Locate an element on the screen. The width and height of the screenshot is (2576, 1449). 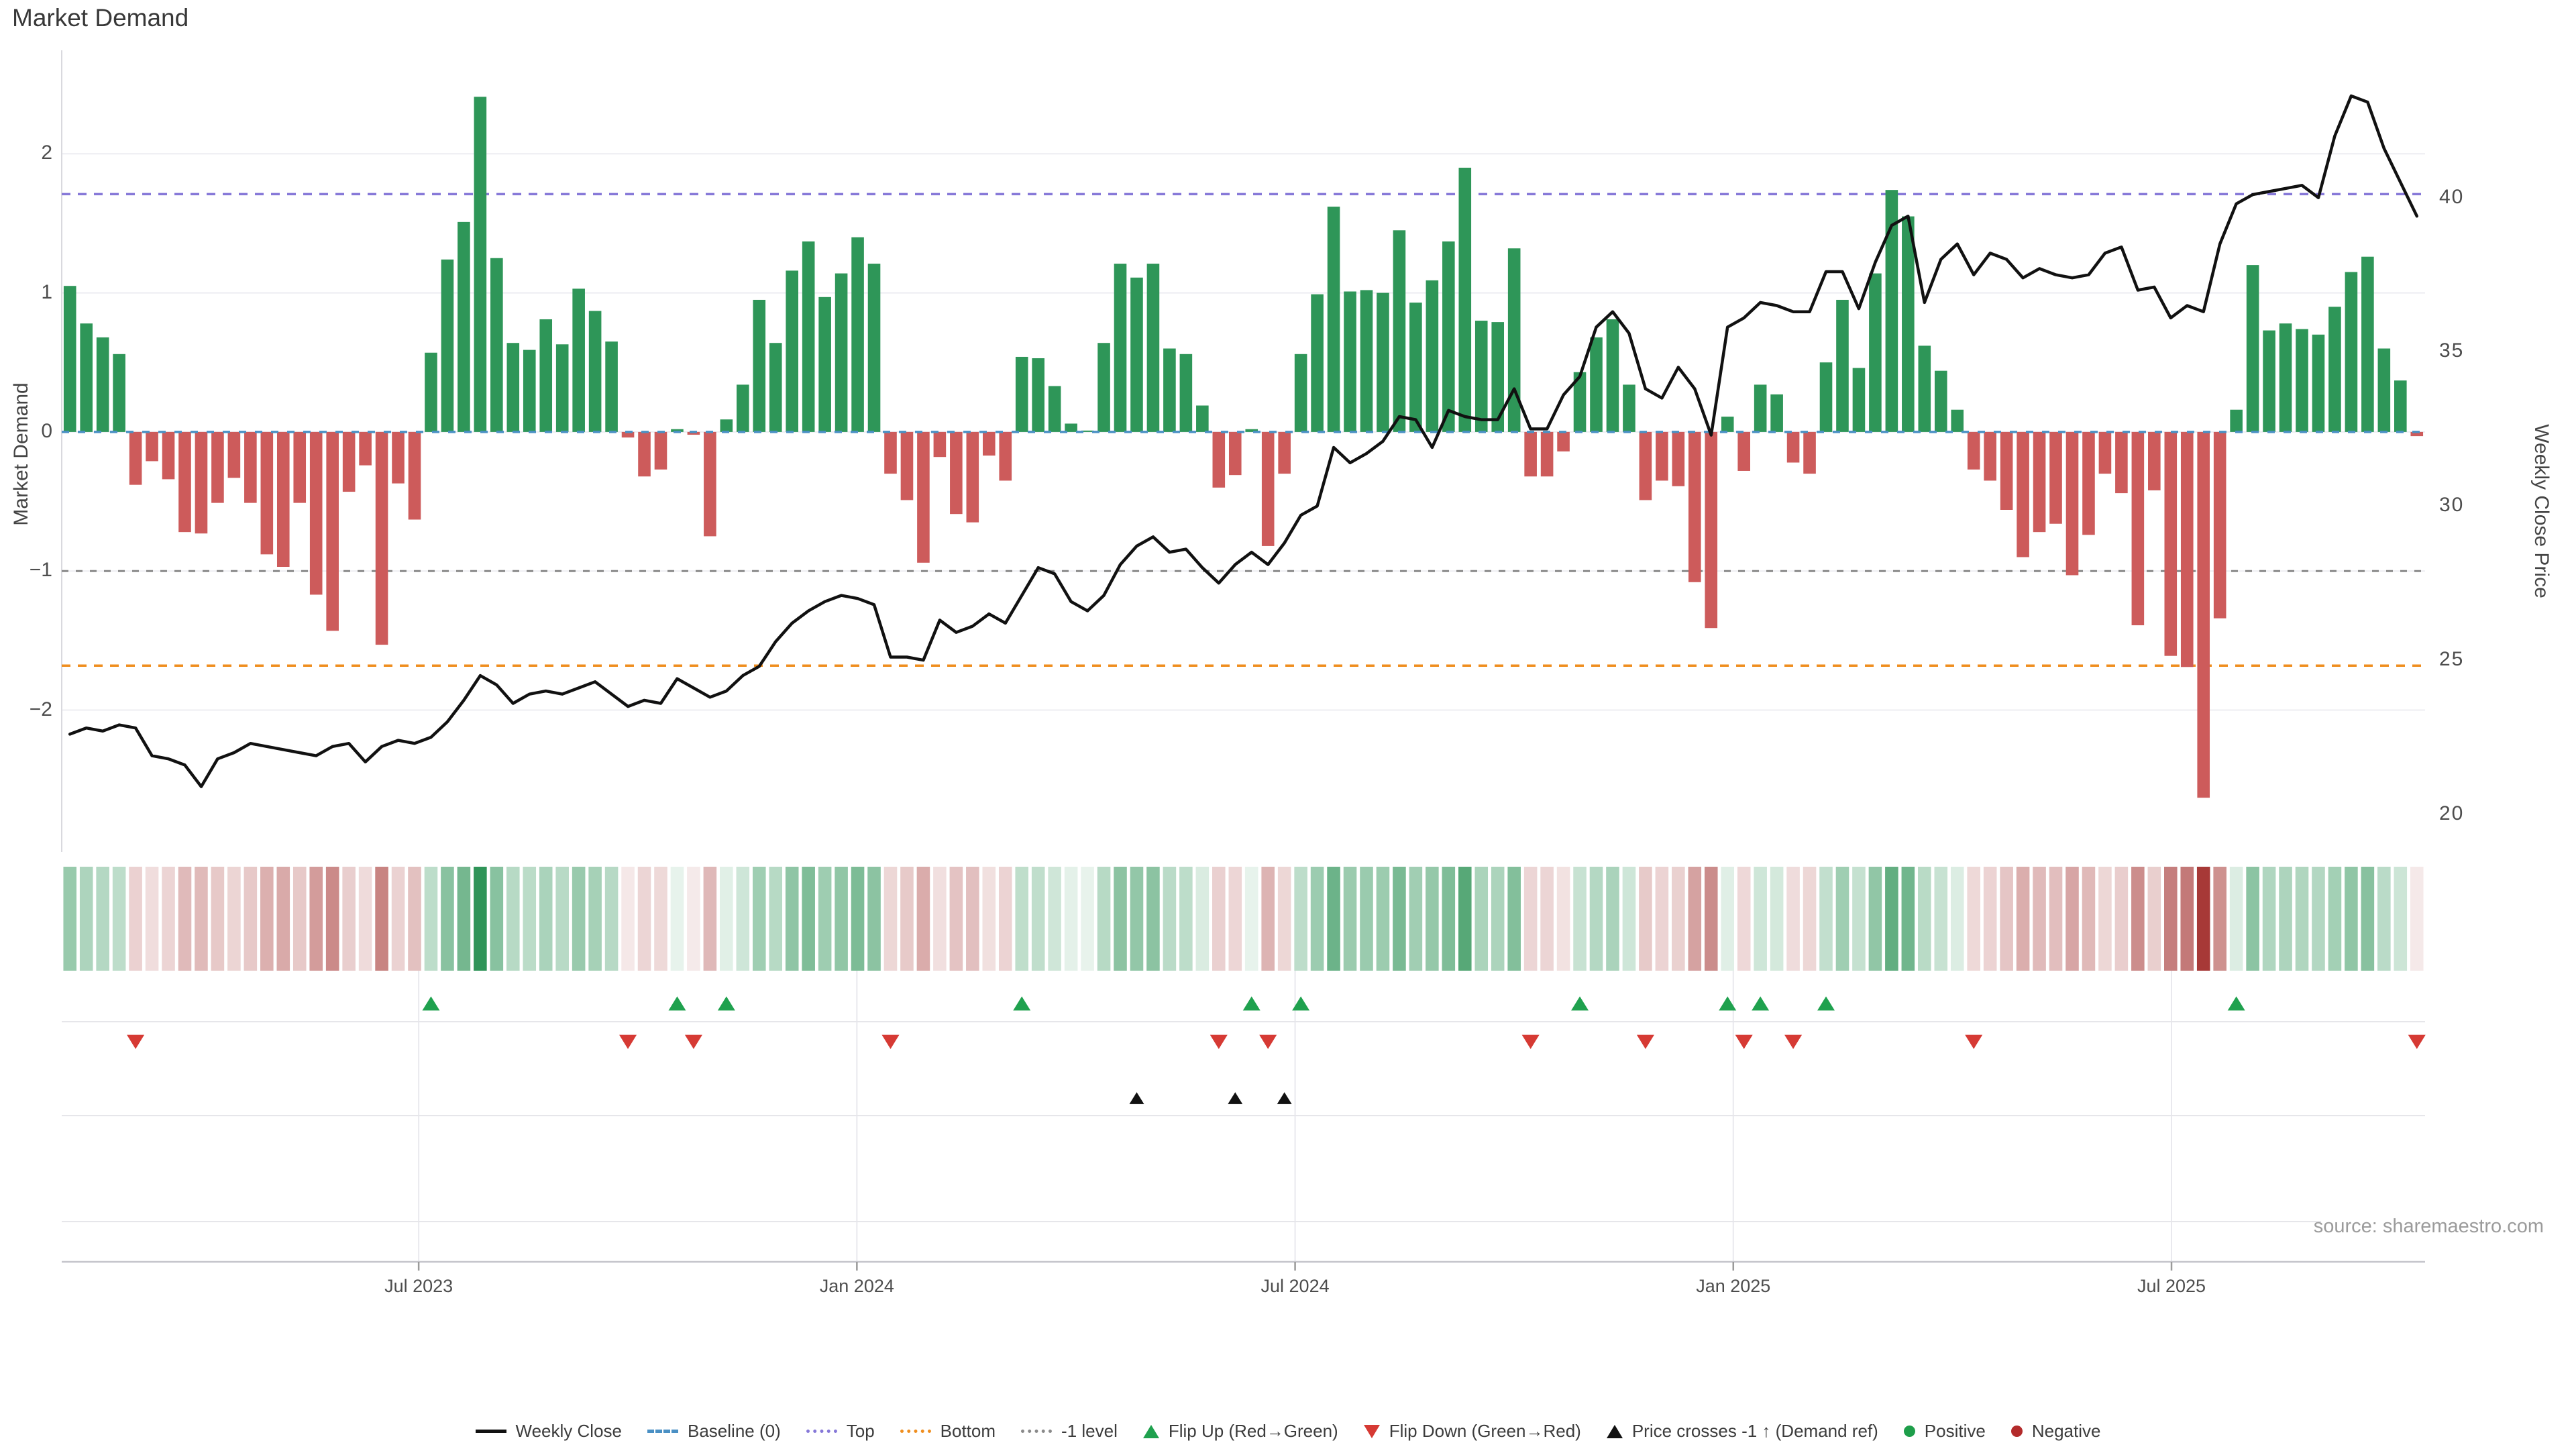
legend-item: Flip Up (Red→Green) is located at coordinates (1240, 1431).